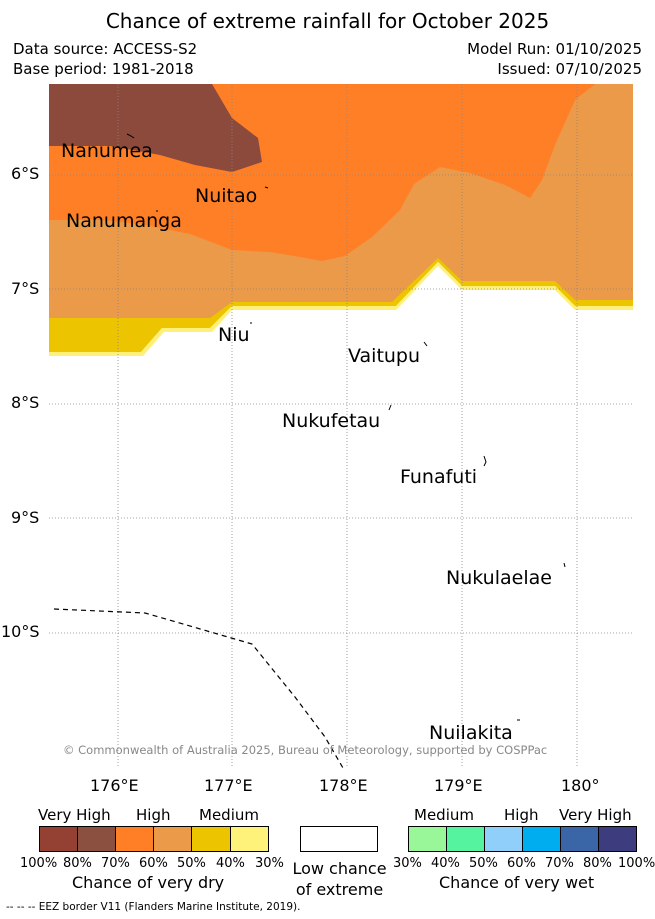 Image resolution: width=655 pixels, height=919 pixels. What do you see at coordinates (339, 868) in the screenshot?
I see `low-chance-title-line1: Low chance` at bounding box center [339, 868].